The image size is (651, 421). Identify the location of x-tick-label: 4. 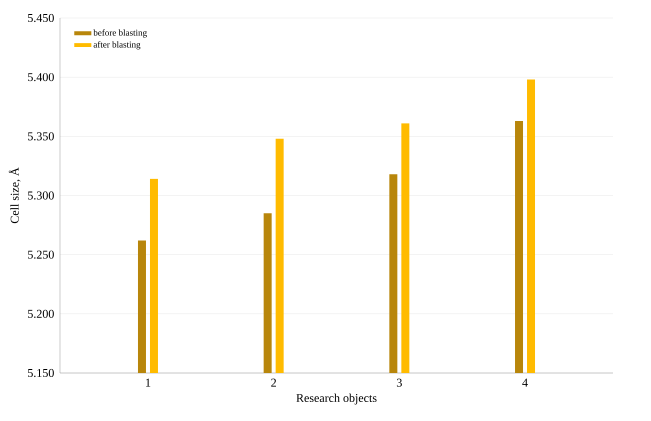
(525, 382).